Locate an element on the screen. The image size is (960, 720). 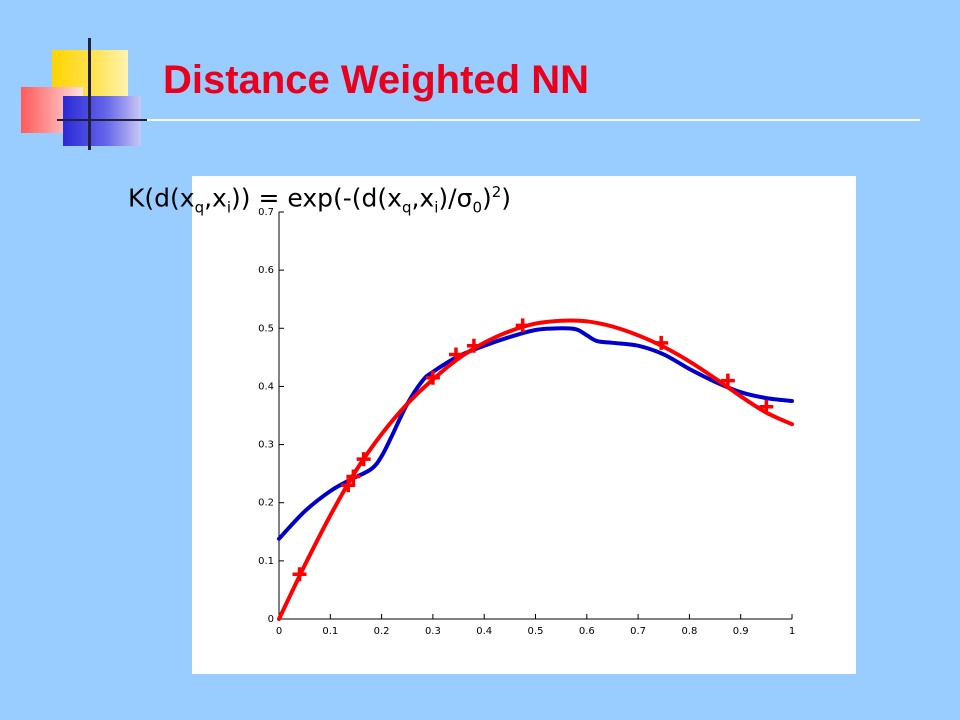
formula-part: )) = exp(-(d(x is located at coordinates (316, 198).